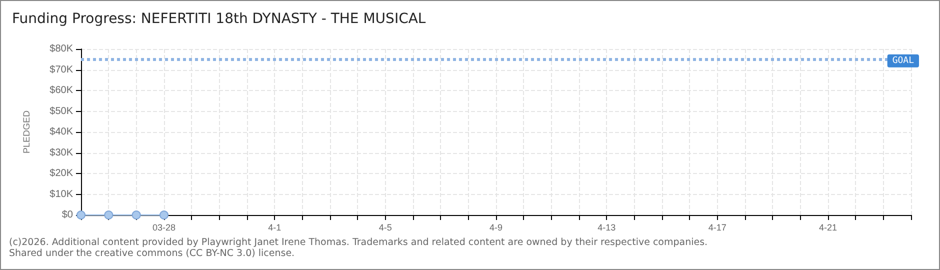  I want to click on y-tick-label: $40K, so click(62, 132).